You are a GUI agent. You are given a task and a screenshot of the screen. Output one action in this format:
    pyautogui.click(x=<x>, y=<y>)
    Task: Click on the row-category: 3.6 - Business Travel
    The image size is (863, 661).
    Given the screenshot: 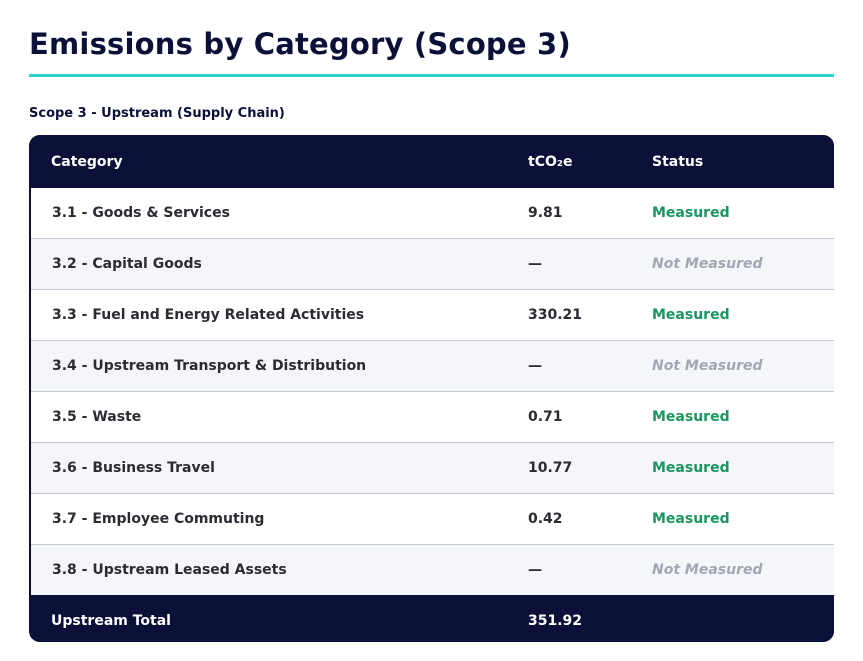 What is the action you would take?
    pyautogui.click(x=268, y=468)
    